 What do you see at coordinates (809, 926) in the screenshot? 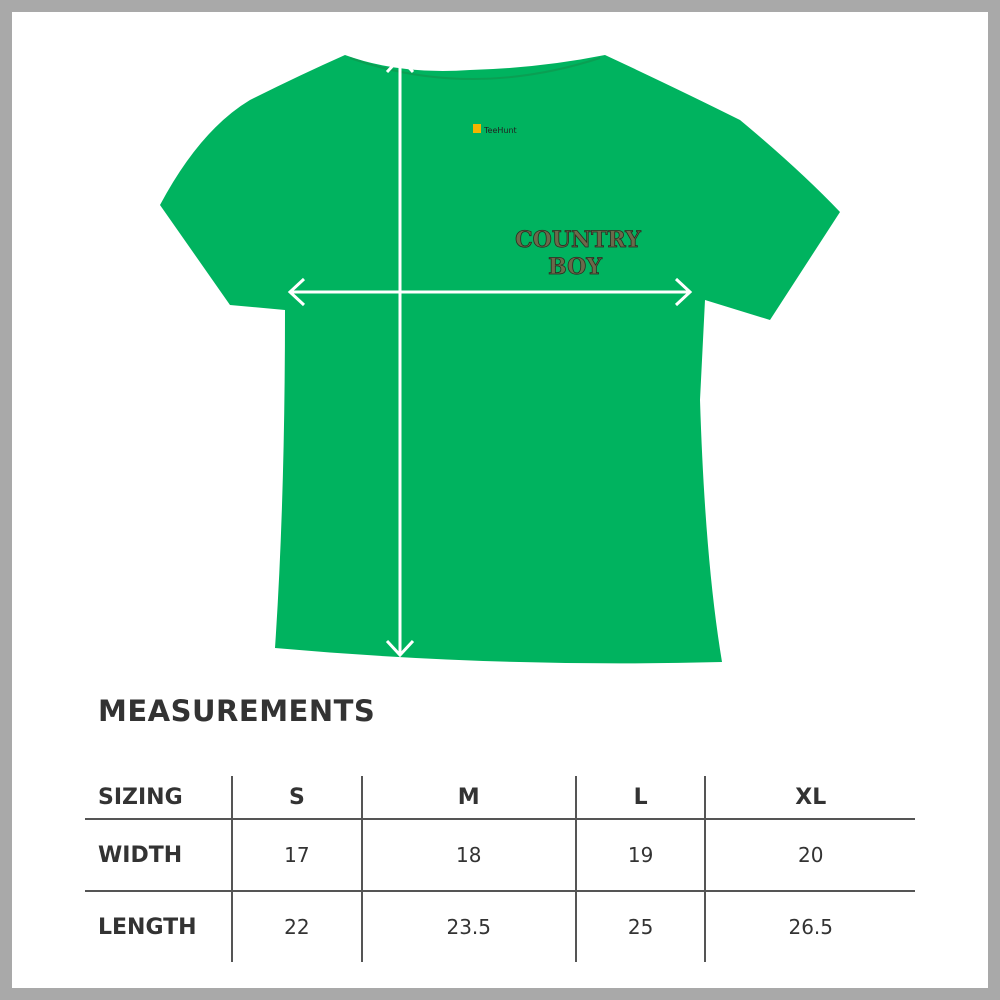
I see `table-cell: 26.5` at bounding box center [809, 926].